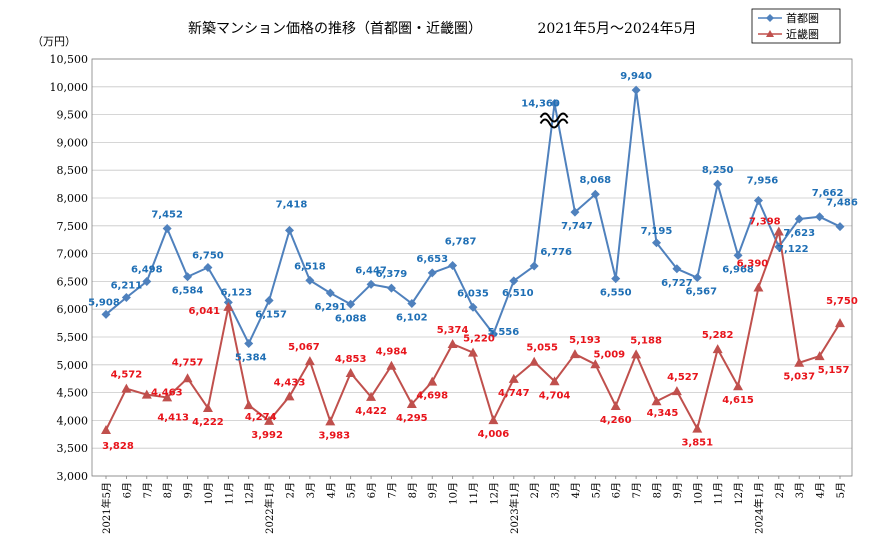 Image resolution: width=880 pixels, height=548 pixels. I want to click on legend-label-shutoken: 首都圏, so click(802, 18).